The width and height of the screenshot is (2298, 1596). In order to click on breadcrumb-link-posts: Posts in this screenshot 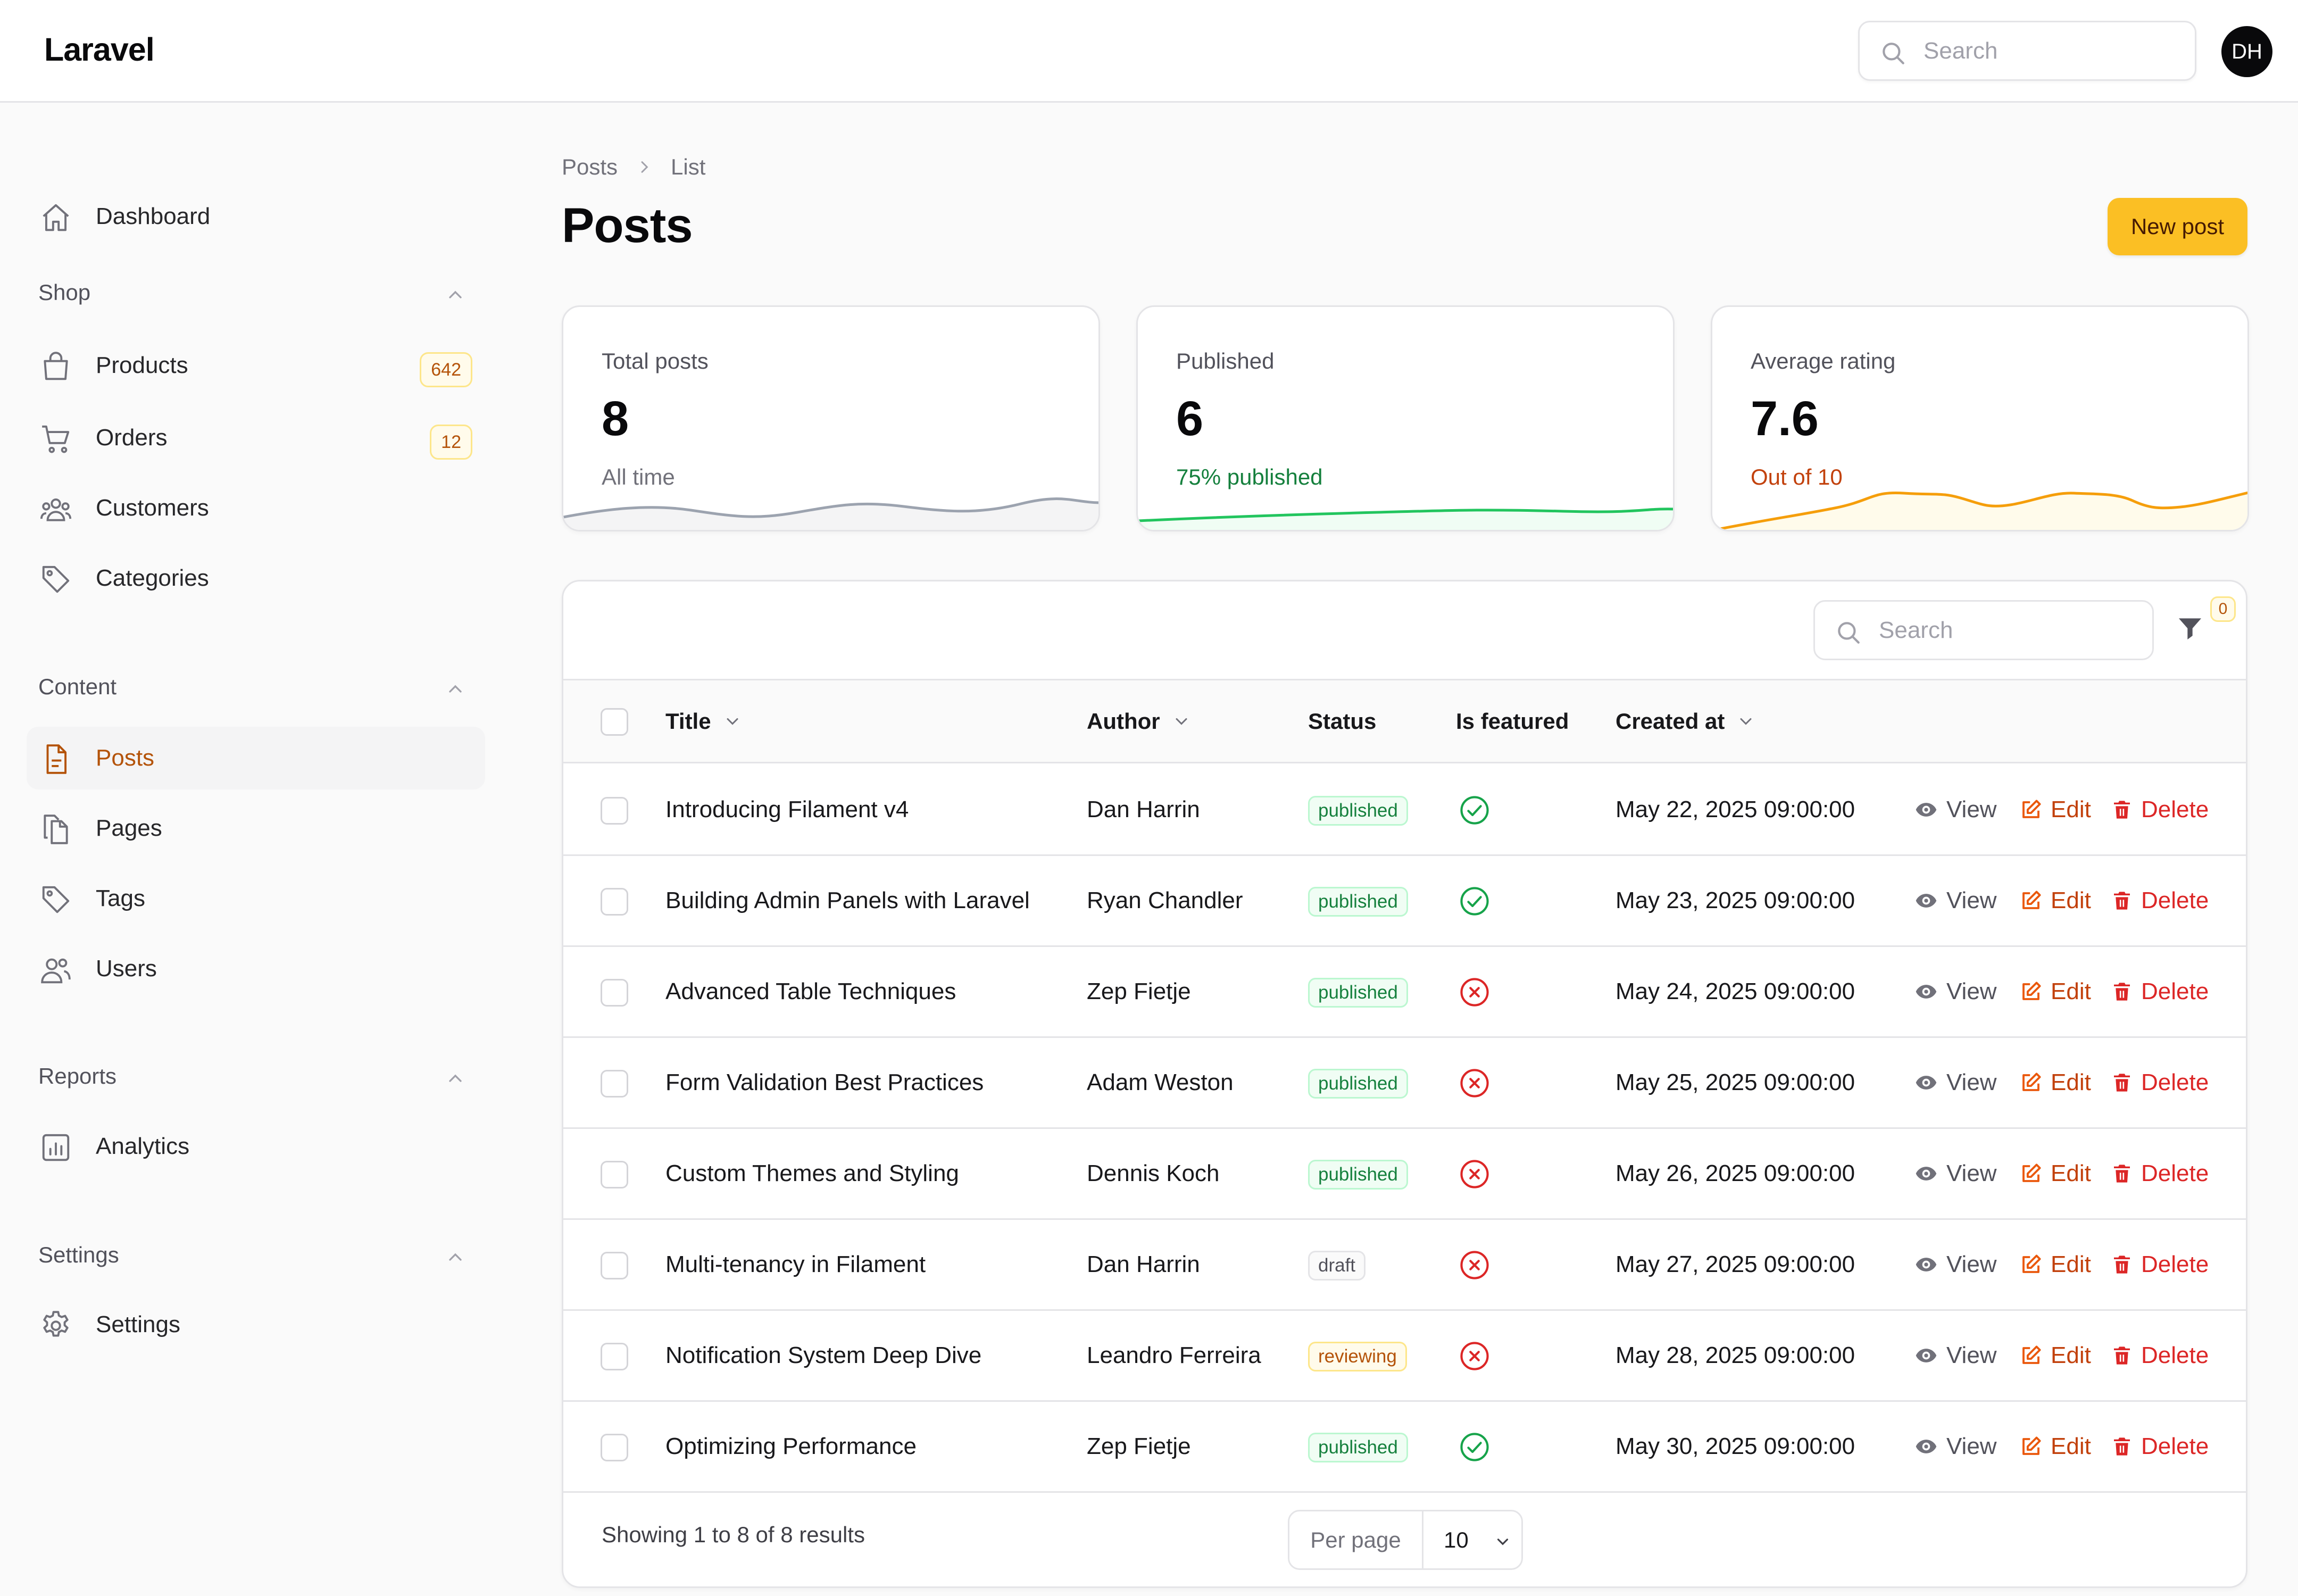, I will do `click(590, 166)`.